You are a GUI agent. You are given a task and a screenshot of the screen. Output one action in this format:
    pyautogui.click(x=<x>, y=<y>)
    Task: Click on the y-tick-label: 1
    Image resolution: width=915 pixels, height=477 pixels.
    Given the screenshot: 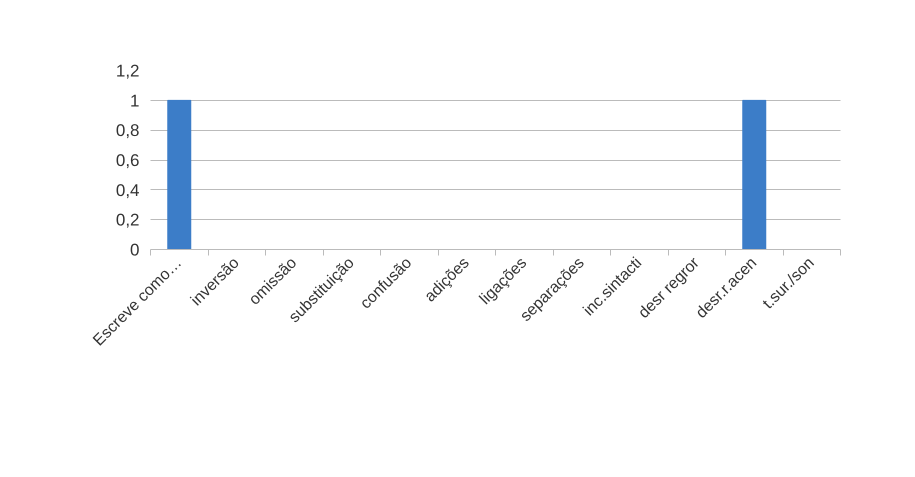 What is the action you would take?
    pyautogui.click(x=135, y=100)
    